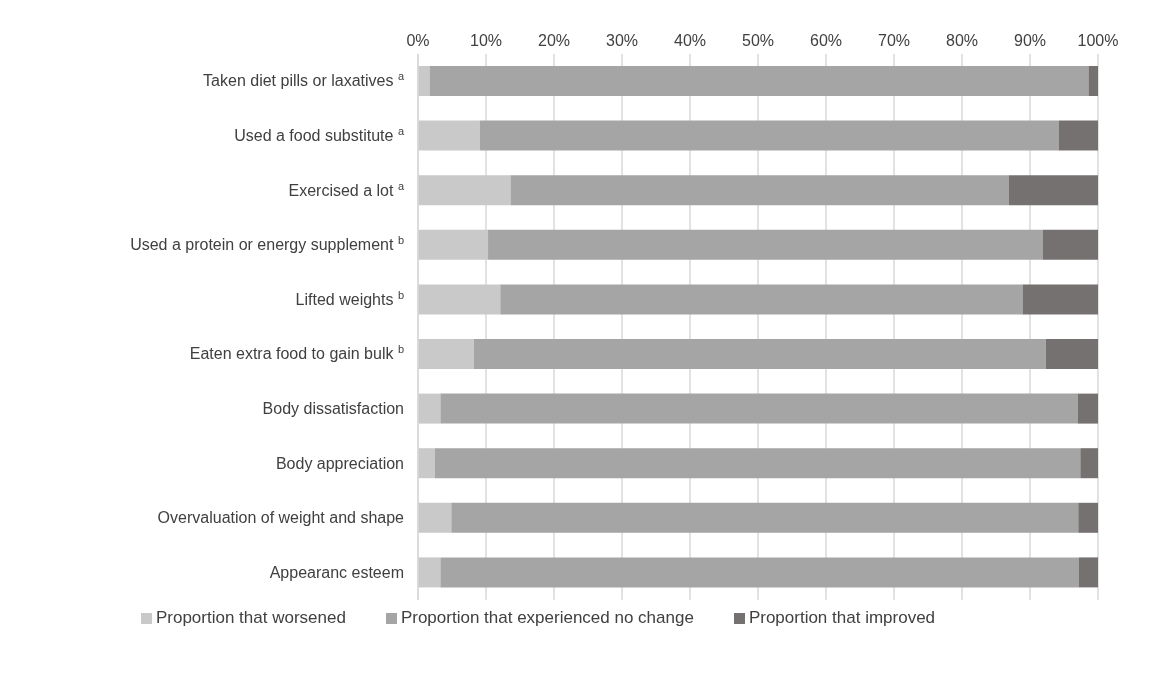 Image resolution: width=1152 pixels, height=675 pixels. What do you see at coordinates (296, 353) in the screenshot?
I see `y-tick-label: Eaten extra food to gain bulk $^{b}$` at bounding box center [296, 353].